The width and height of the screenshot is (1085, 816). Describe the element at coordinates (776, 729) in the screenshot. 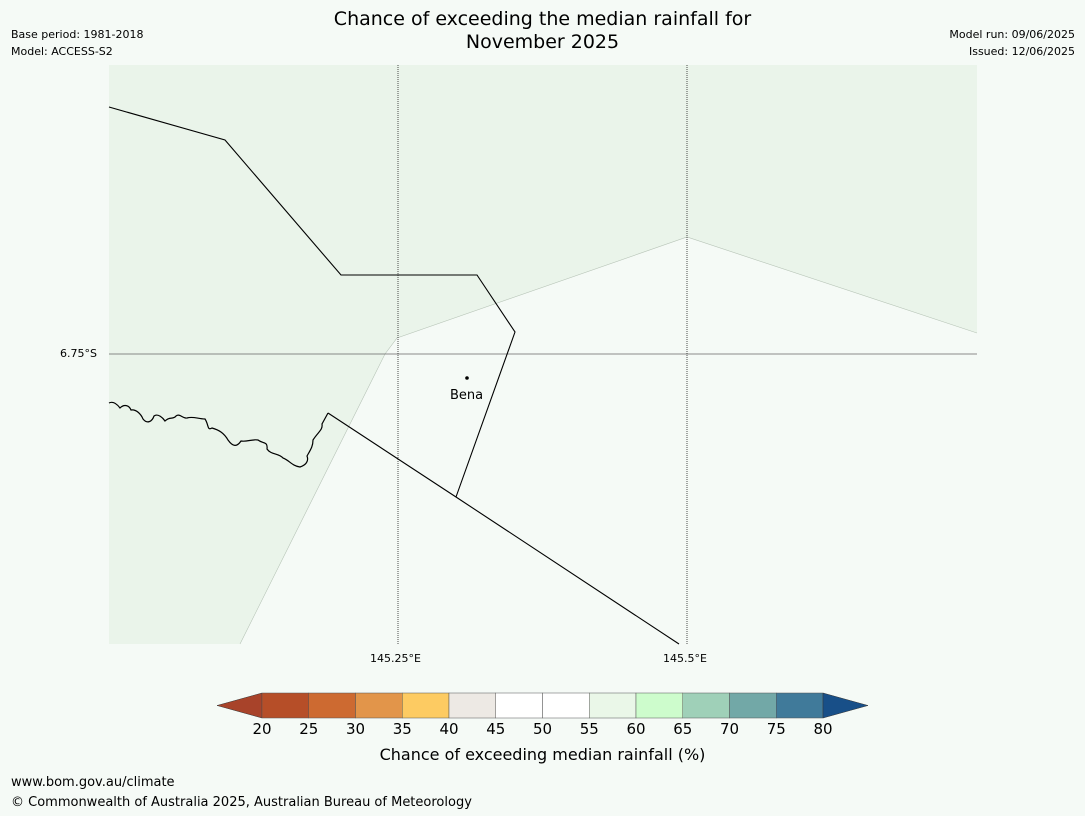

I see `colorbar-tick-75: 75` at that location.